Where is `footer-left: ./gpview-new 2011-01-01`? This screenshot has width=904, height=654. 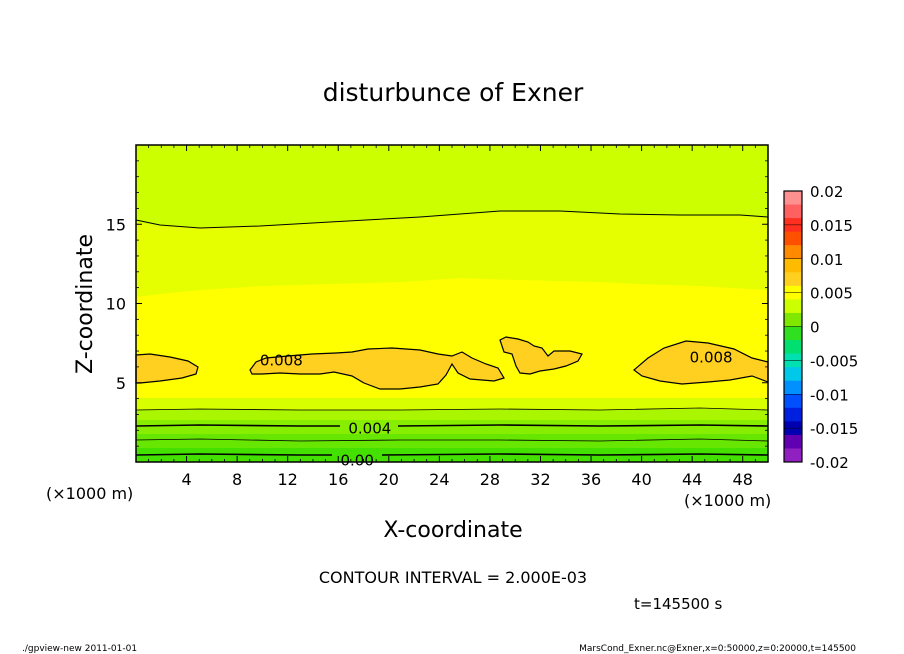 footer-left: ./gpview-new 2011-01-01 is located at coordinates (79, 649).